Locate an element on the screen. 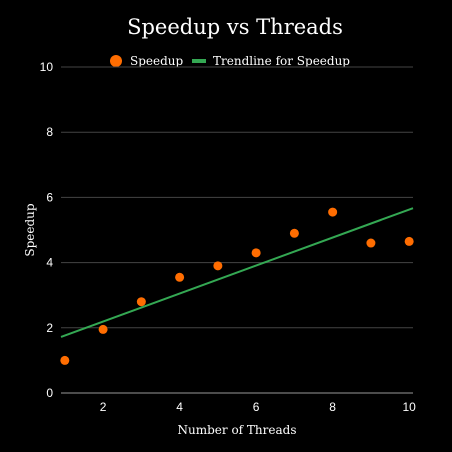 The width and height of the screenshot is (452, 452). x-tick-label: 4 is located at coordinates (179, 407).